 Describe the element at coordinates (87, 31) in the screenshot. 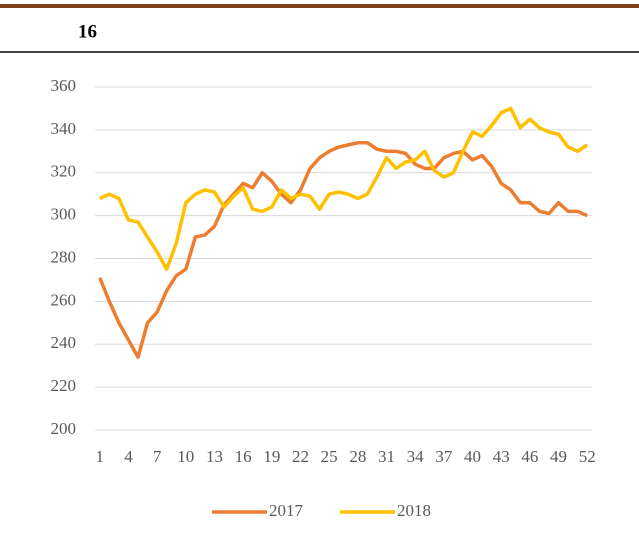

I see `page-number: 16` at that location.